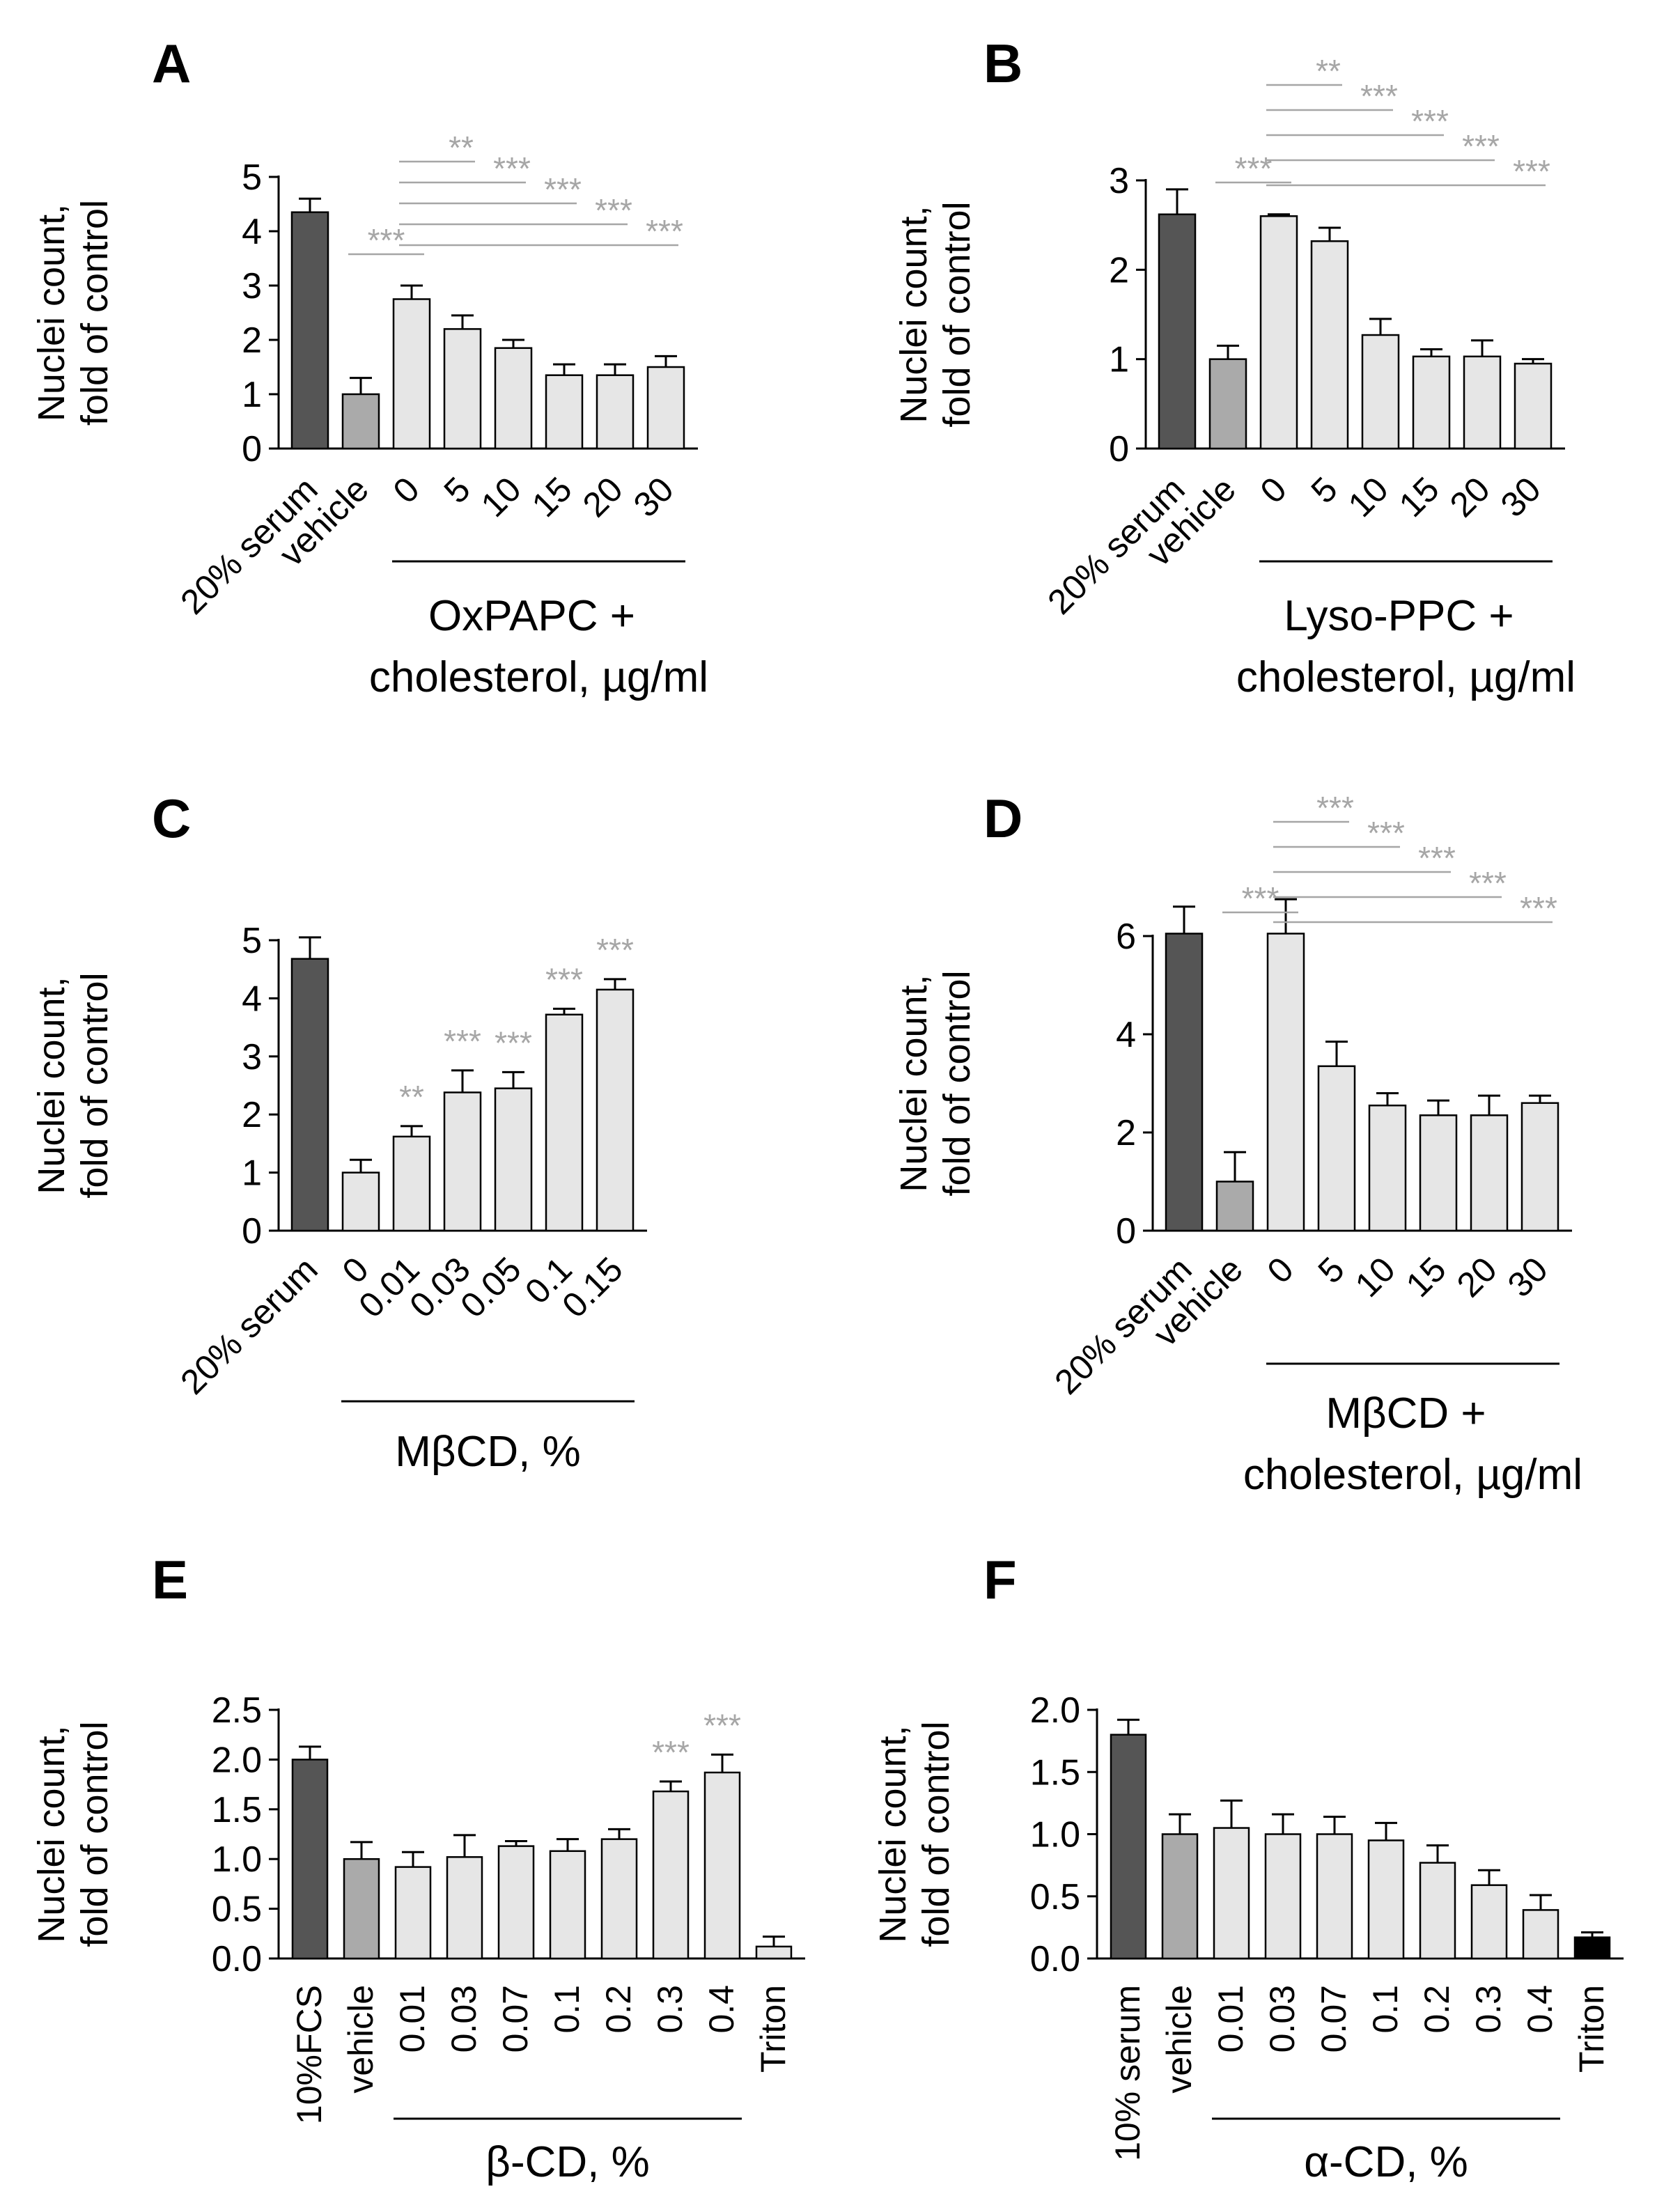 The image size is (1657, 2212). I want to click on y-tick-label: 2.5, so click(237, 1711).